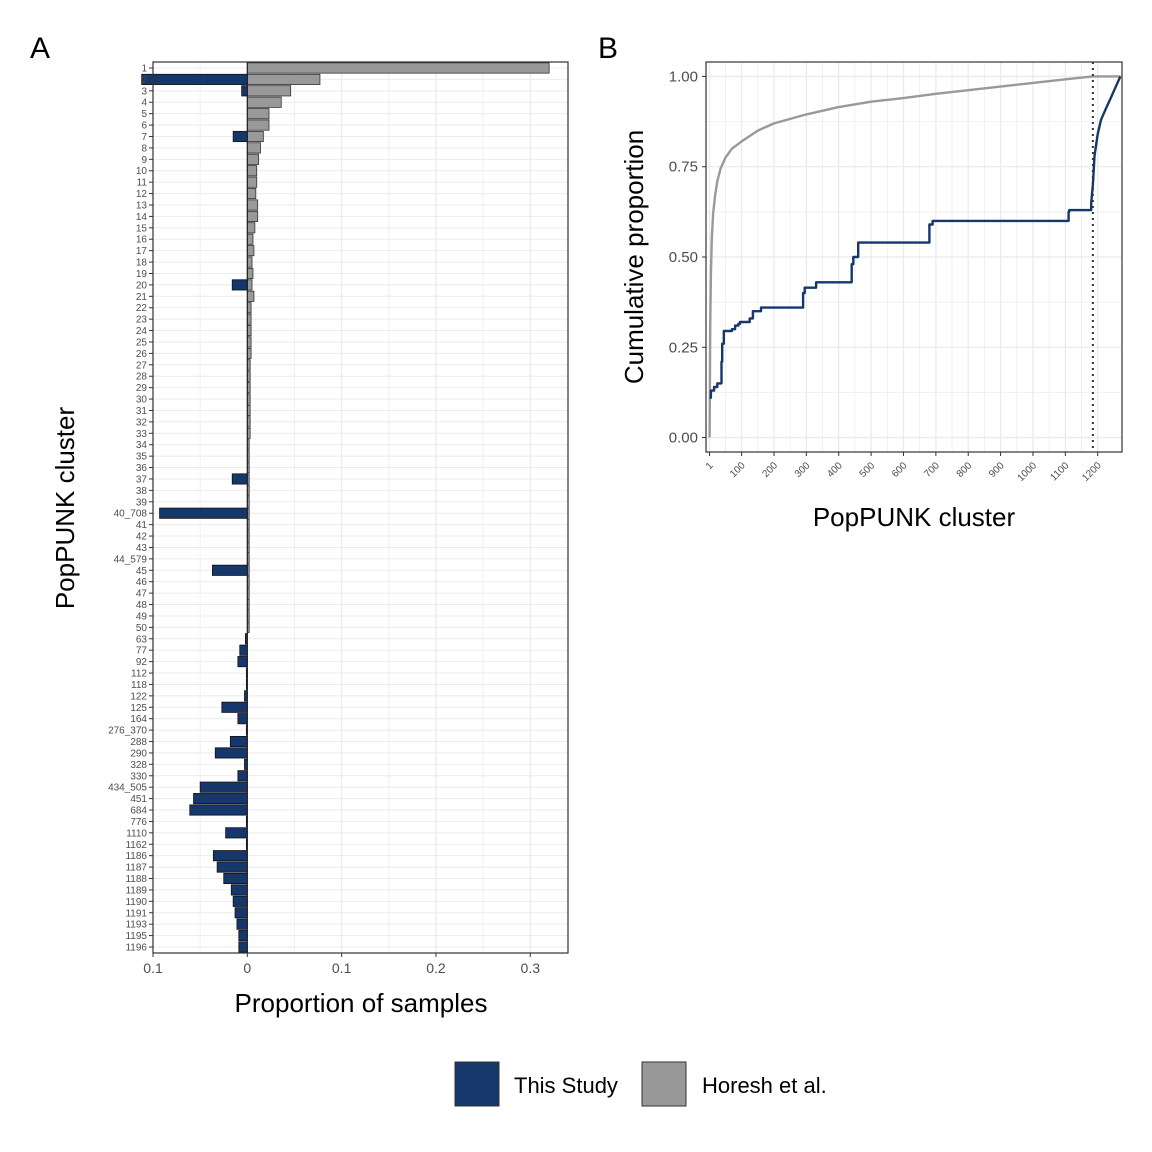 The image size is (1152, 1152). What do you see at coordinates (142, 377) in the screenshot?
I see `bar-chart-y-tick-label: 28` at bounding box center [142, 377].